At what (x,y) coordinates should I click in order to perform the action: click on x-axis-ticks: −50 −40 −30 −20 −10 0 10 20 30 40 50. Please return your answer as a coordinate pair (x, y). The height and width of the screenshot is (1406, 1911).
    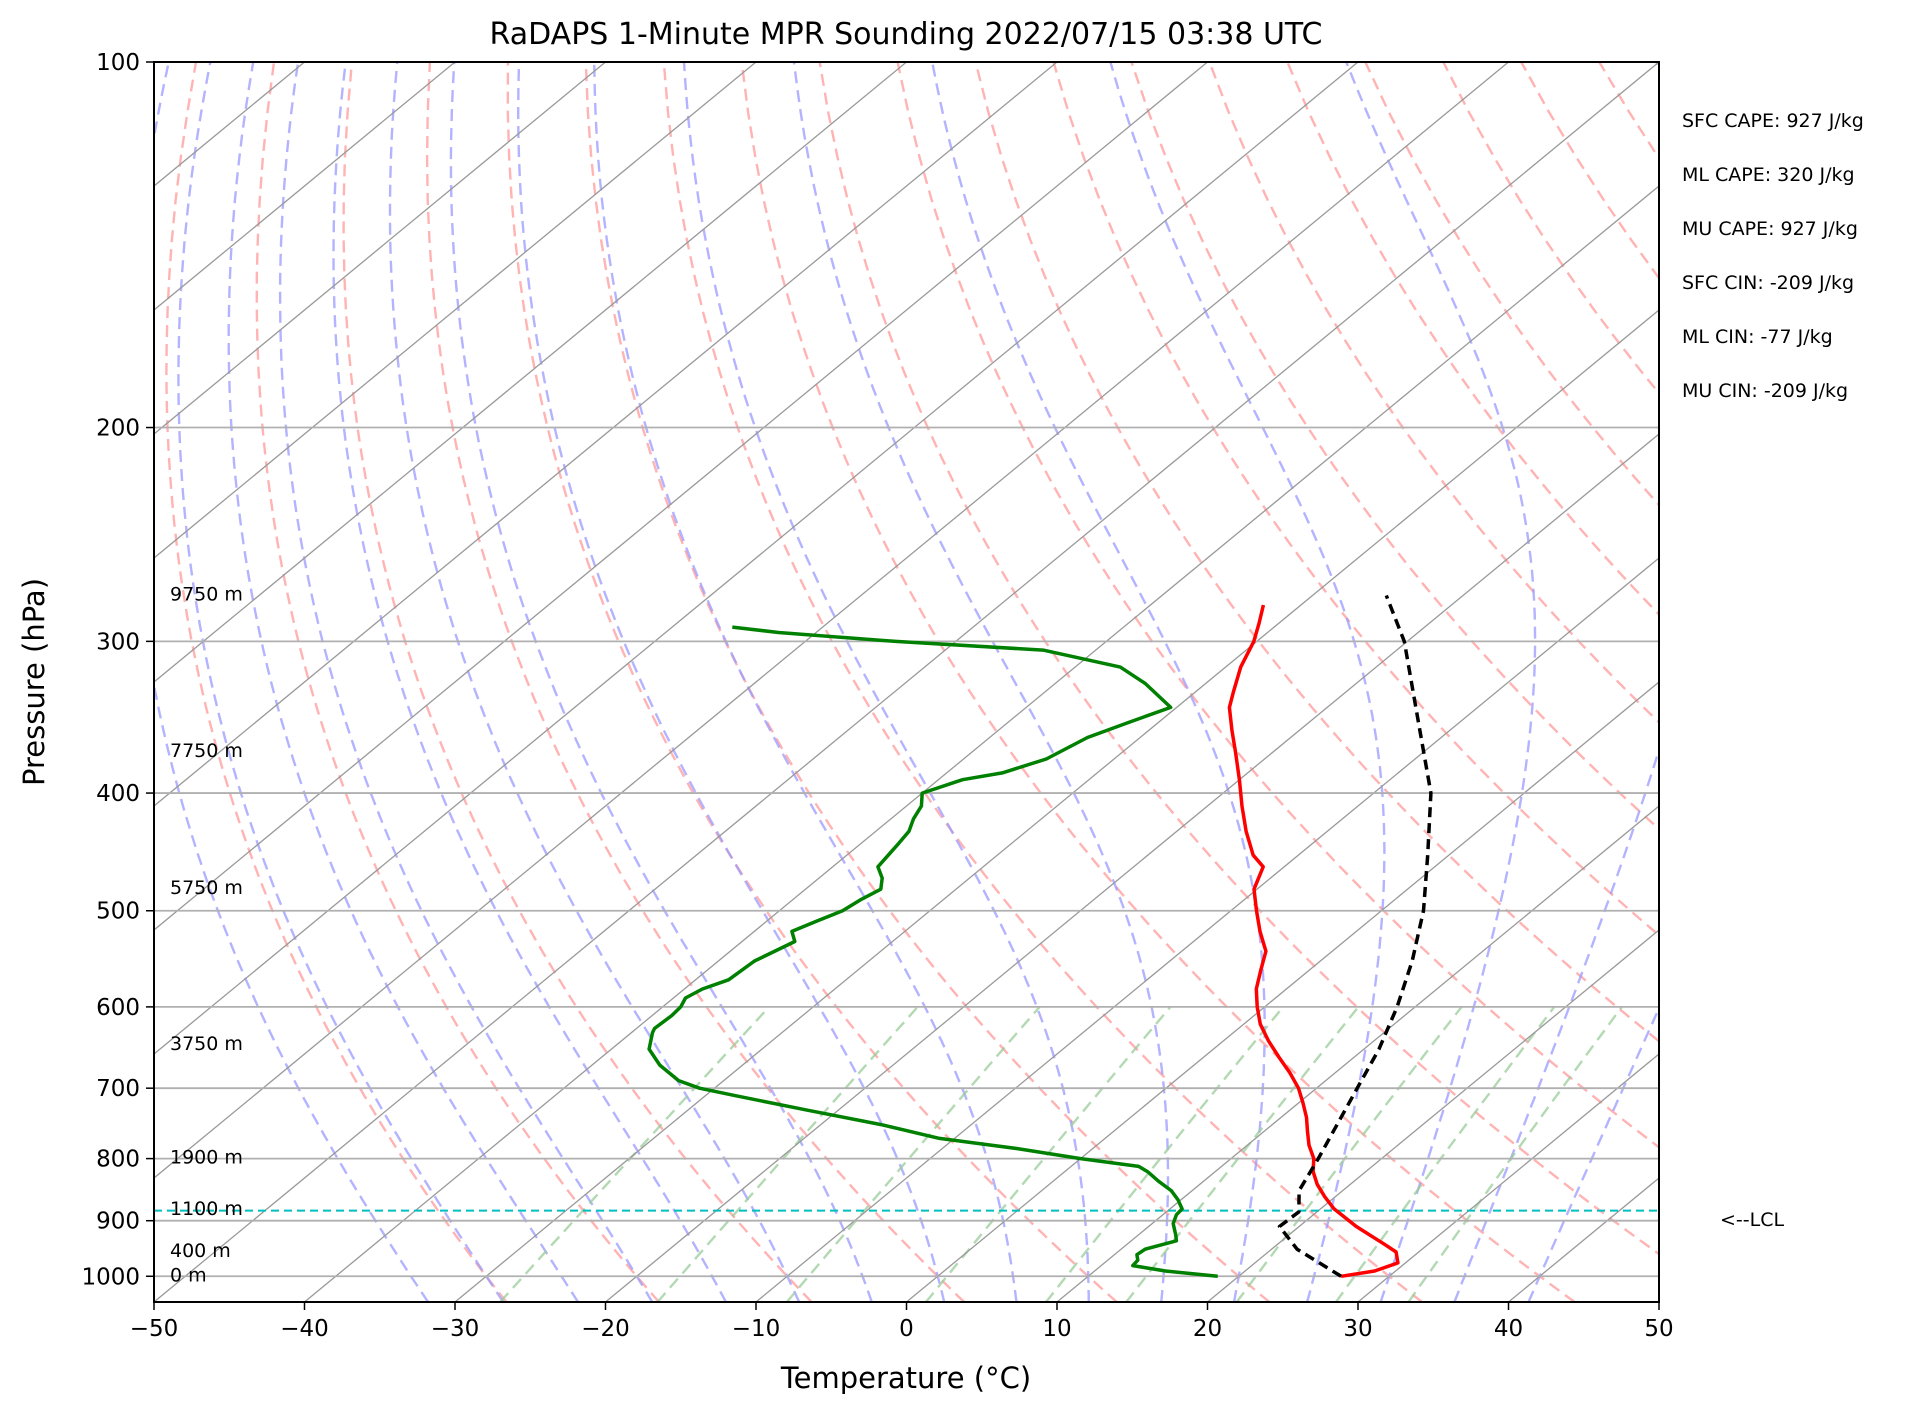
    Looking at the image, I should click on (902, 1322).